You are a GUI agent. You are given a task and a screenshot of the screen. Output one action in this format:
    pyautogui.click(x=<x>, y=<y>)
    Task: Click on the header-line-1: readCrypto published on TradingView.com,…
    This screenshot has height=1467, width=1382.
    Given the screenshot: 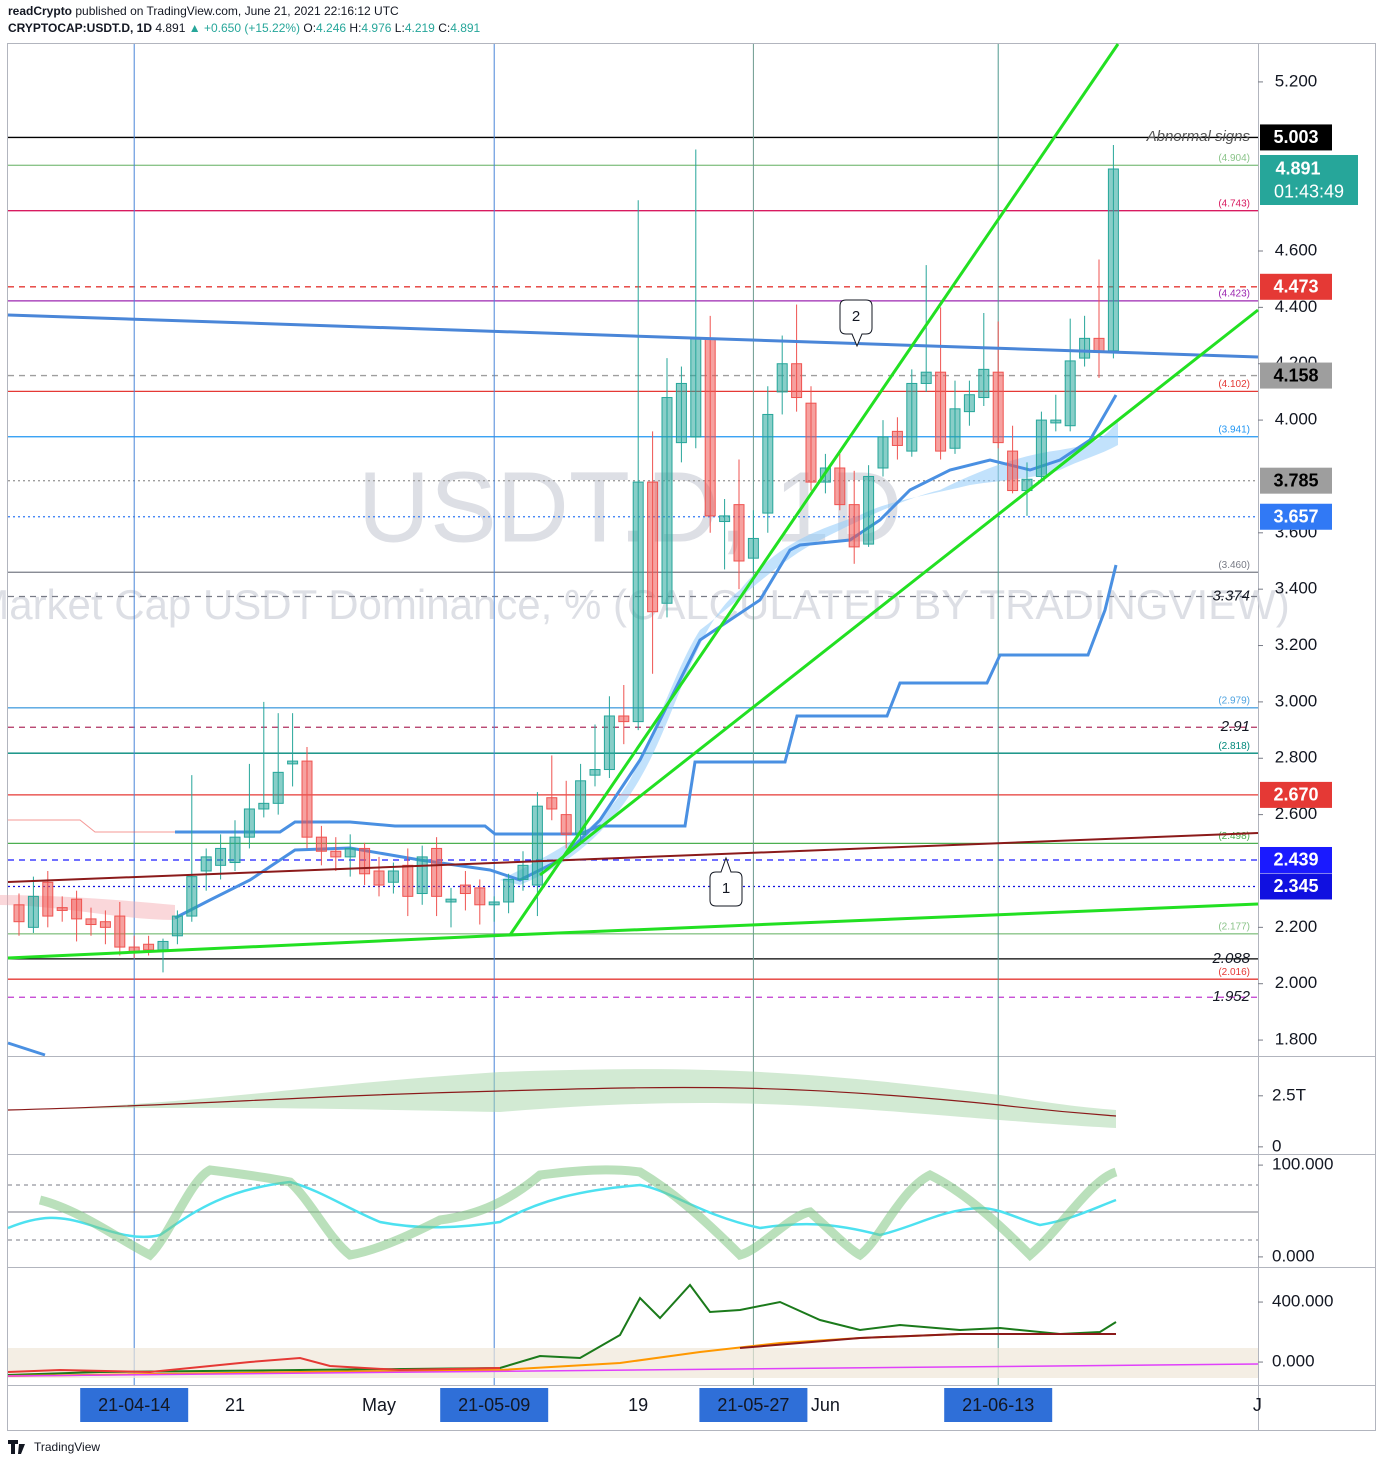 What is the action you would take?
    pyautogui.click(x=203, y=11)
    